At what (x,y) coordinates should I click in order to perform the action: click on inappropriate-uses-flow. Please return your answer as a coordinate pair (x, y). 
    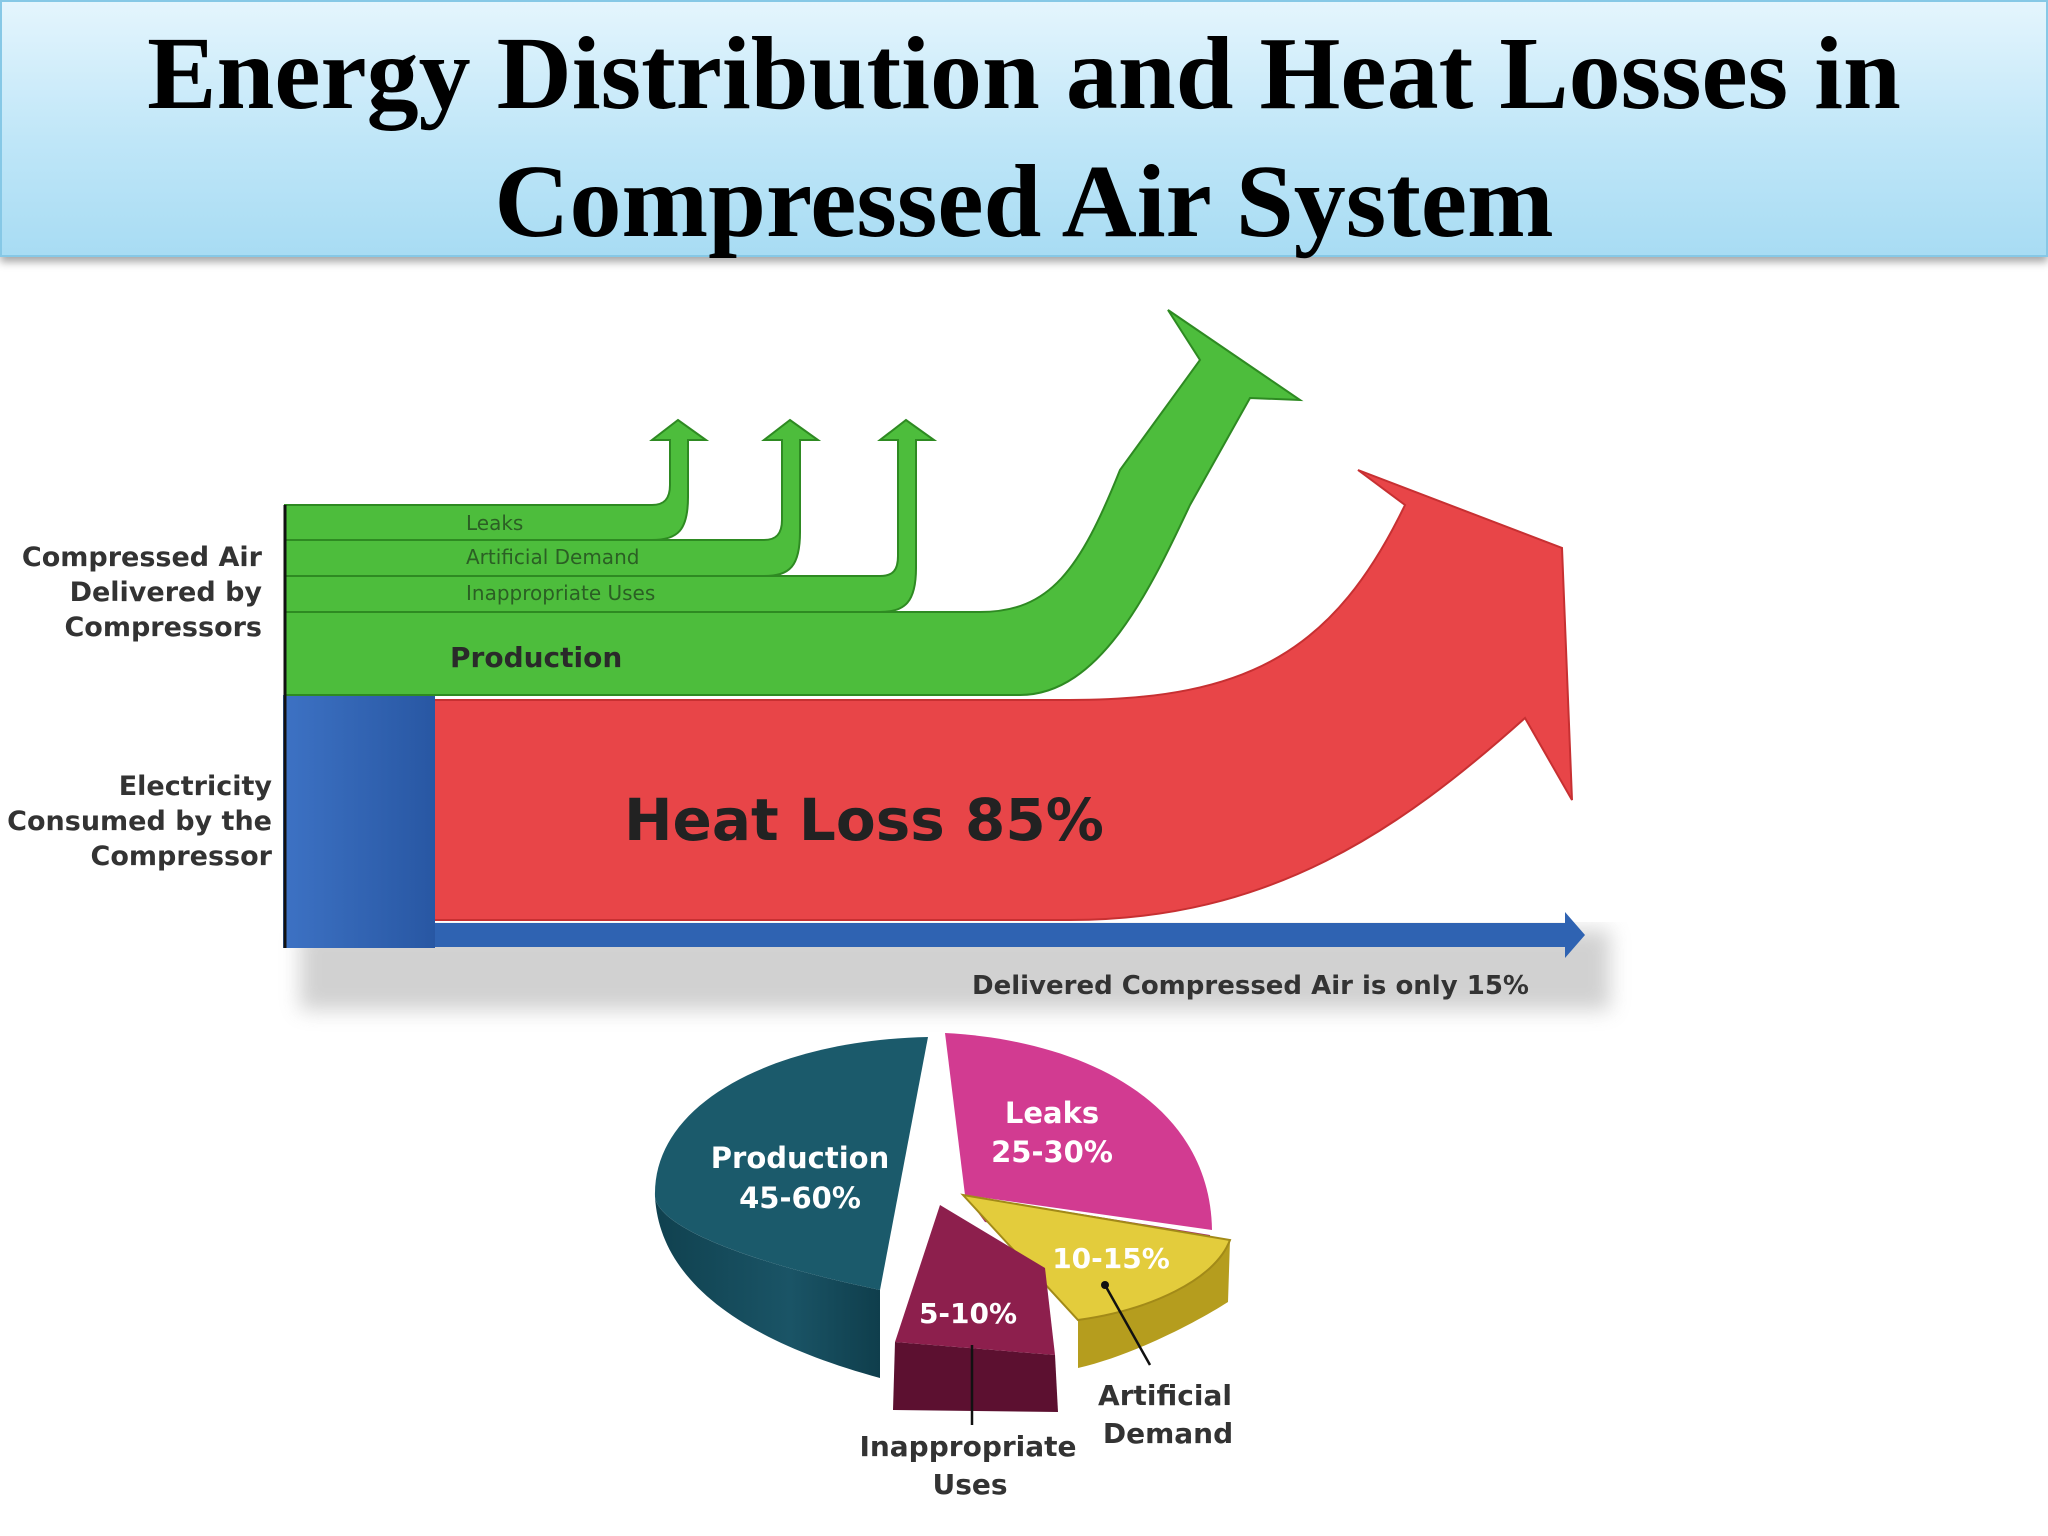
    Looking at the image, I should click on (611, 515).